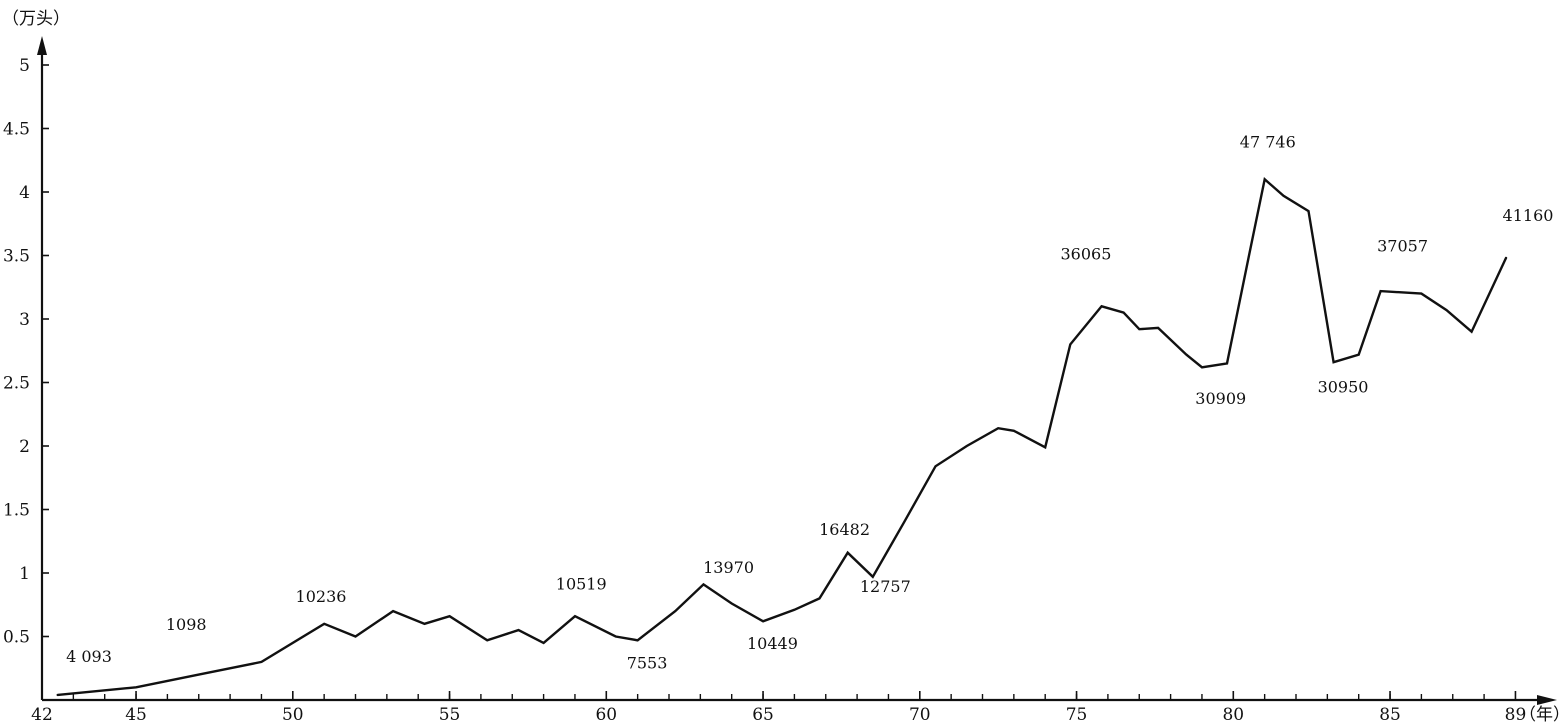  I want to click on y-axis-arrow, so click(42, 45).